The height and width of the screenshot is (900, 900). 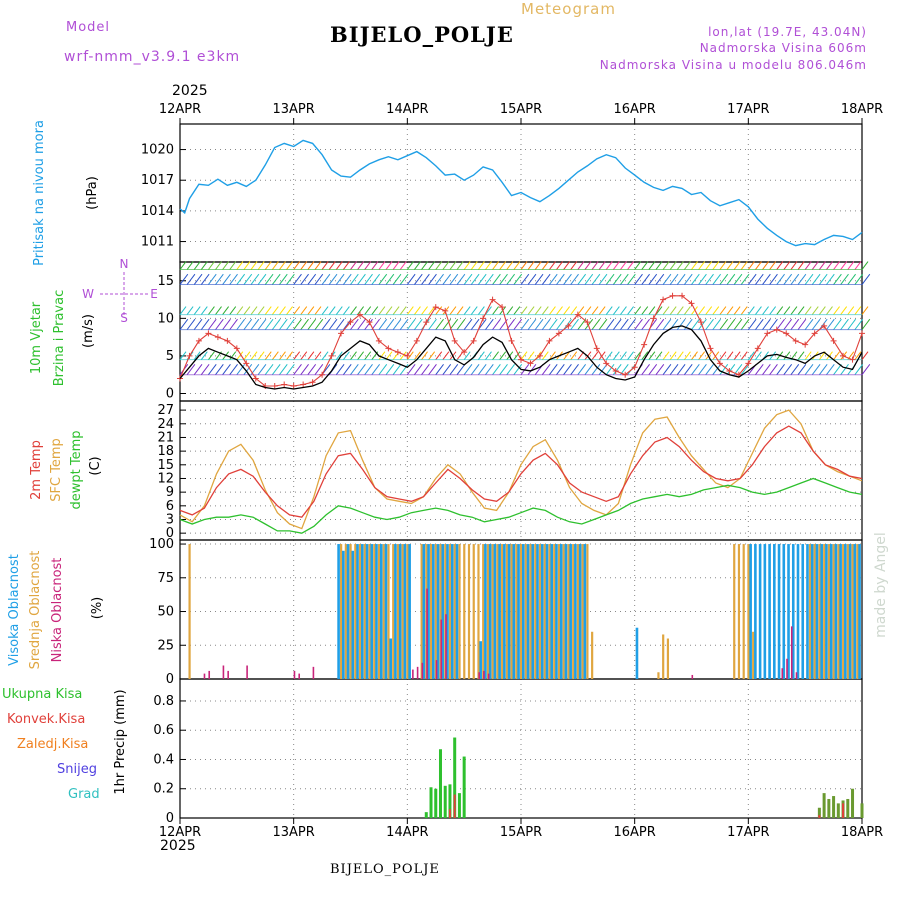 What do you see at coordinates (748, 109) in the screenshot?
I see `x-tick-label-top: 17APR` at bounding box center [748, 109].